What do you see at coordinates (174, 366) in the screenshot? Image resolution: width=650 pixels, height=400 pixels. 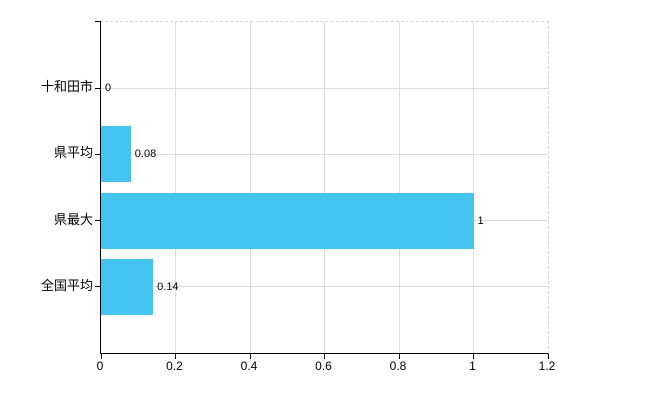 I see `x-axis-tick-label: 0.2` at bounding box center [174, 366].